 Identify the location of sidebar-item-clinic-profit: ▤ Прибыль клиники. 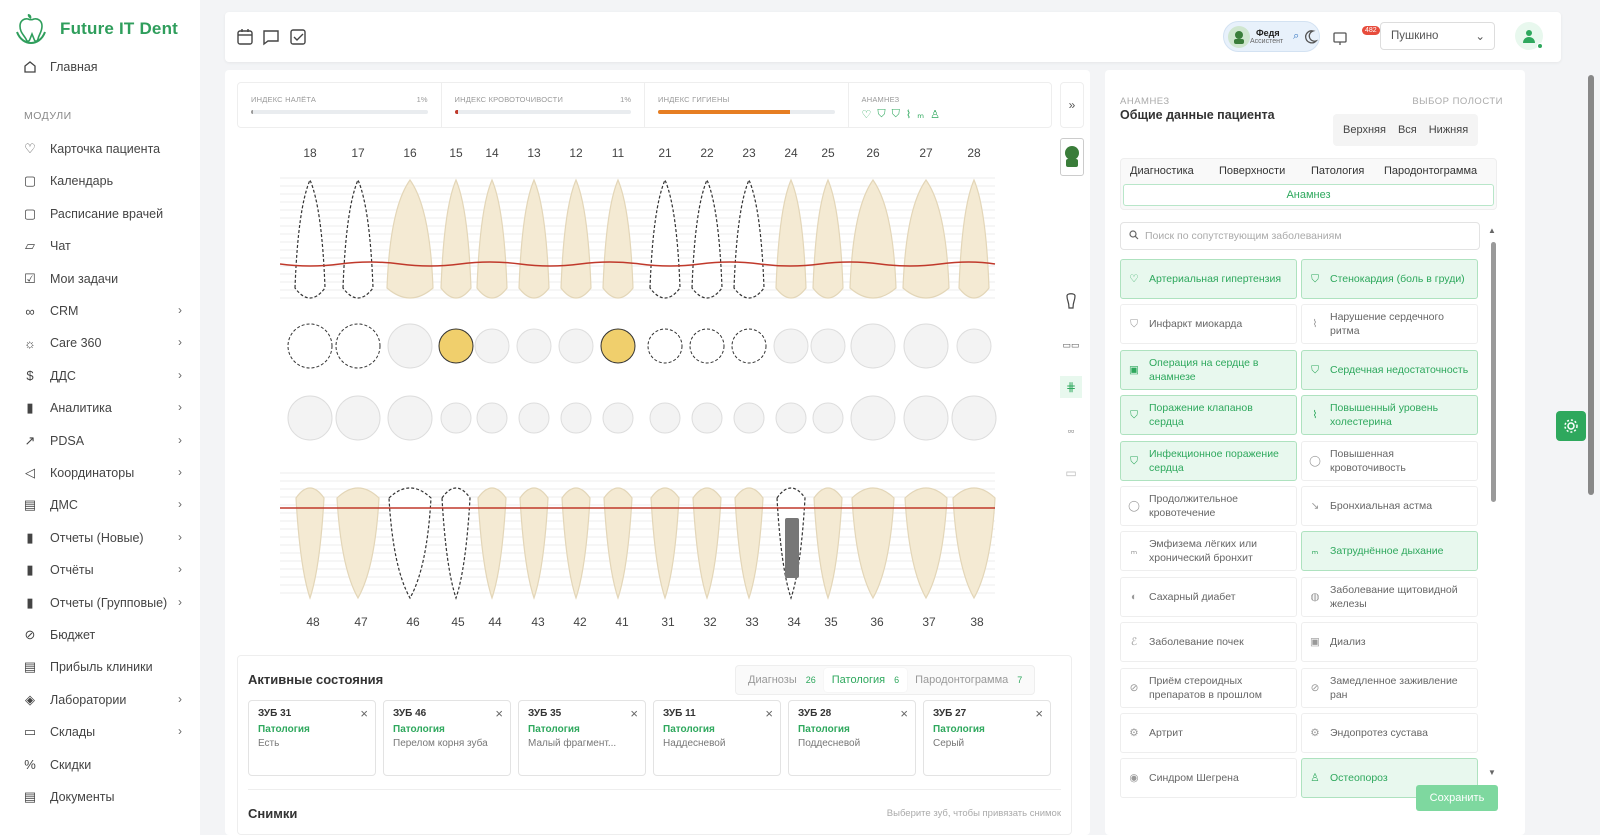
(108, 667).